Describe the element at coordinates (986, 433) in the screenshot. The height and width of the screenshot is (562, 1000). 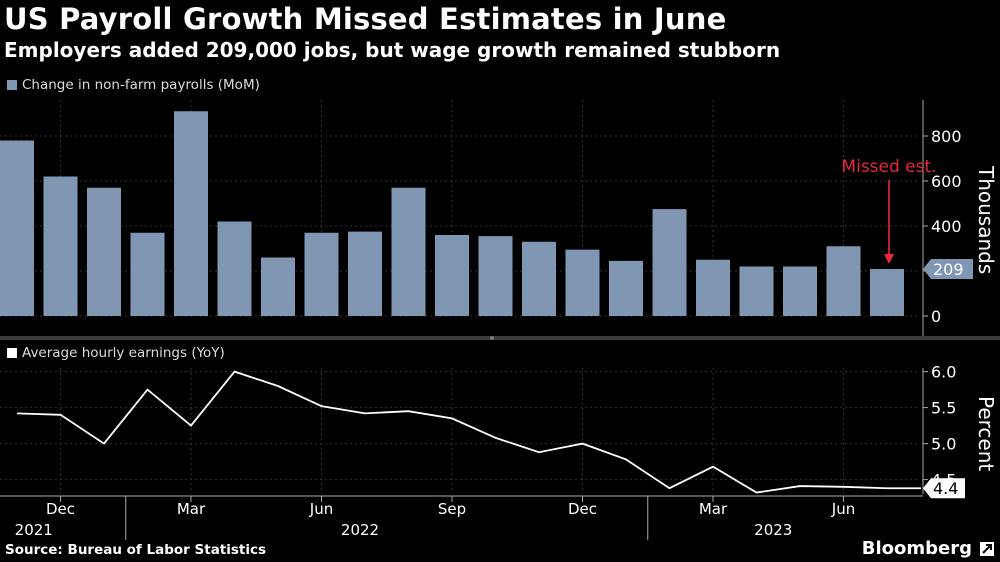
I see `line-y-axis-title: Percent` at that location.